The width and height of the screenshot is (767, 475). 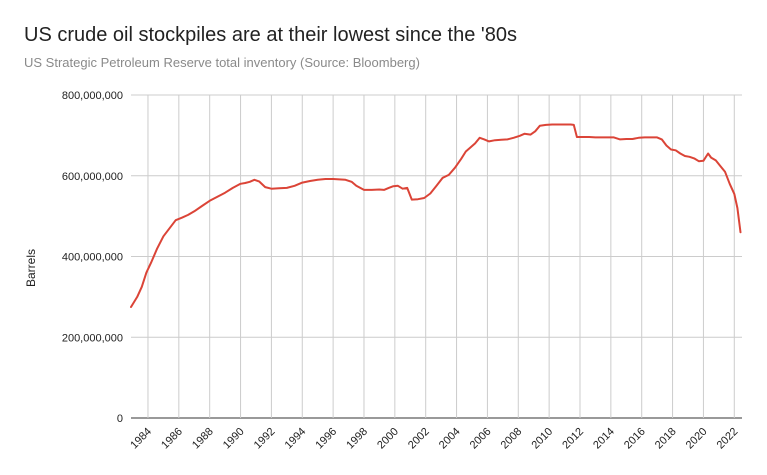 What do you see at coordinates (728, 439) in the screenshot?
I see `x-tick-label: 2022` at bounding box center [728, 439].